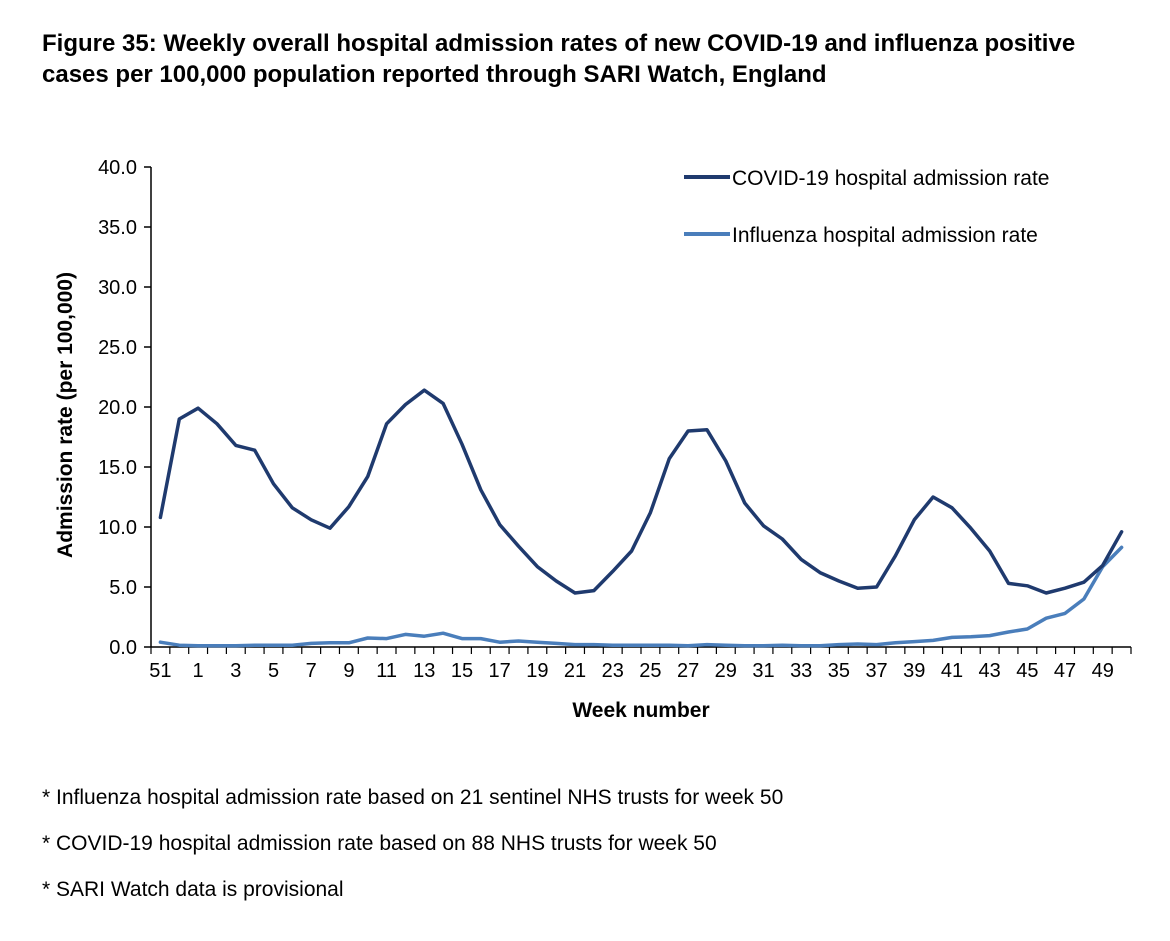 The image size is (1170, 941). What do you see at coordinates (386, 671) in the screenshot?
I see `x-tick-label: 11` at bounding box center [386, 671].